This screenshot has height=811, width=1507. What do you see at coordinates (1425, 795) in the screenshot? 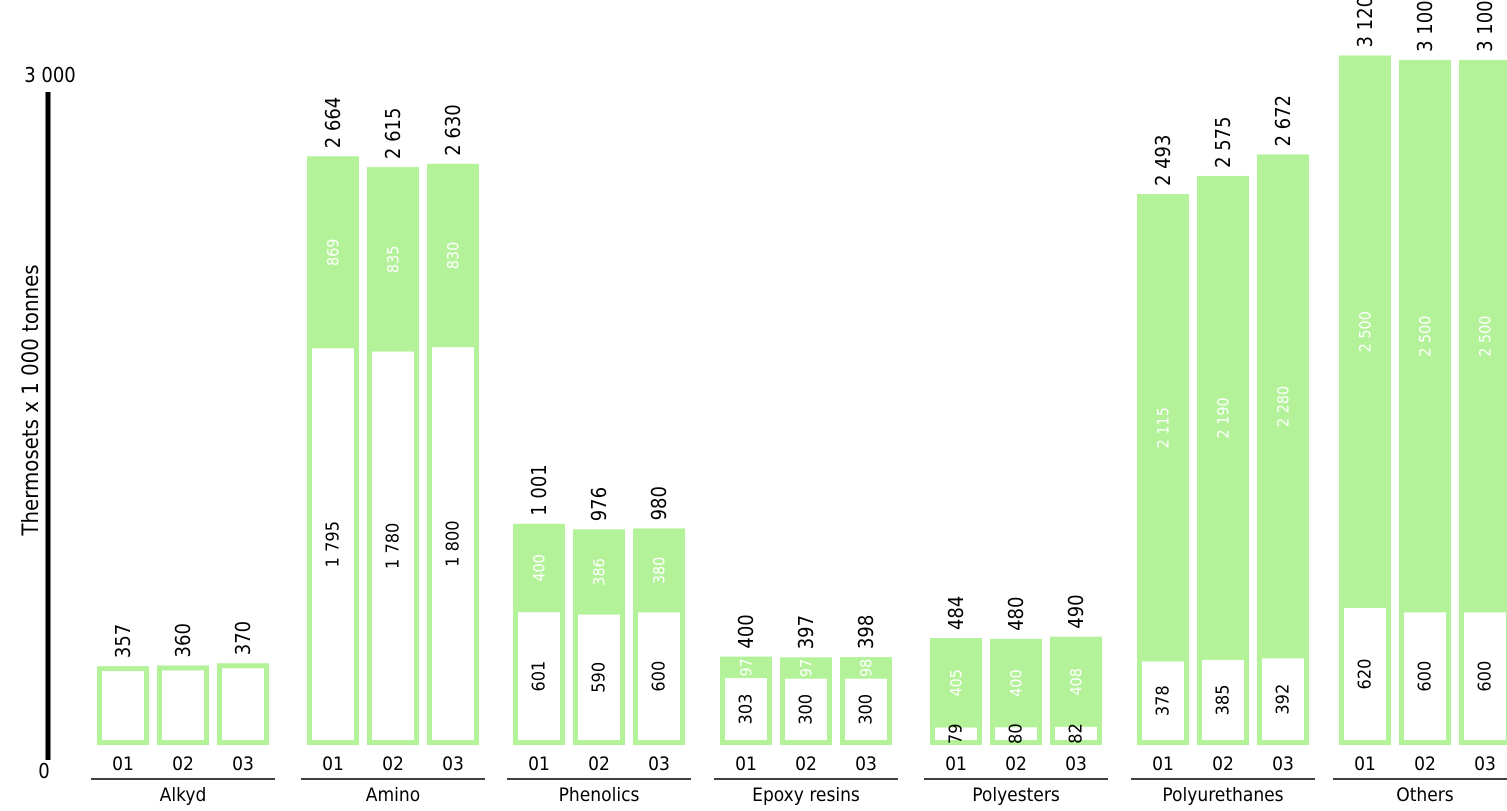
I see `group-label: Others` at bounding box center [1425, 795].